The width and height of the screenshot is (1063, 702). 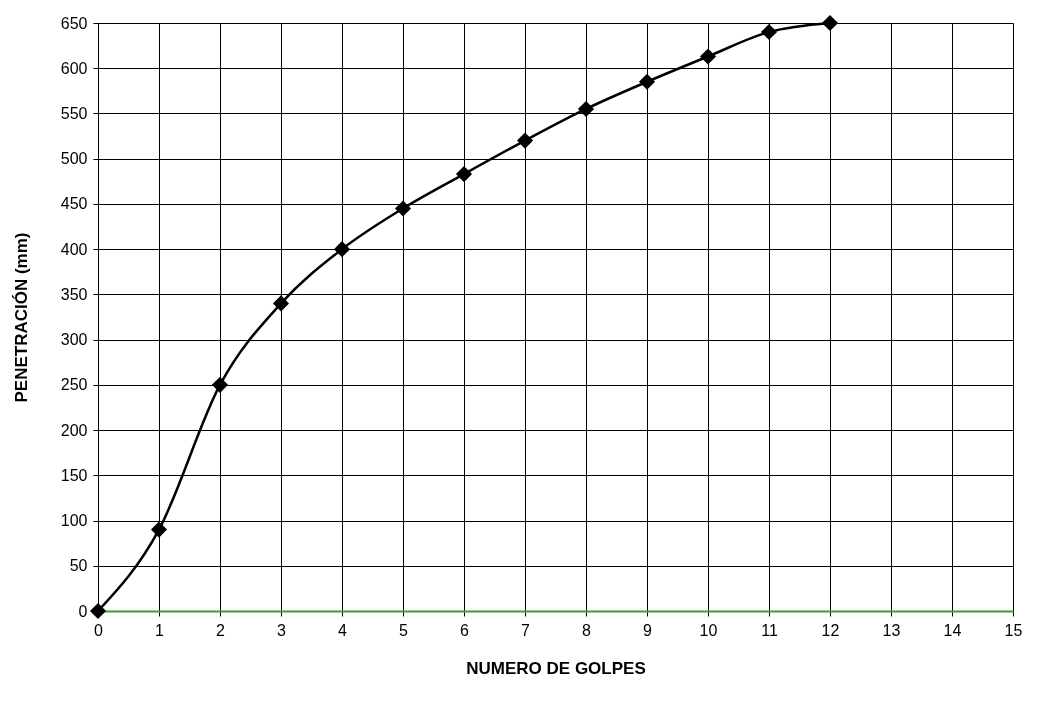 What do you see at coordinates (708, 630) in the screenshot?
I see `x-tick-label: 10` at bounding box center [708, 630].